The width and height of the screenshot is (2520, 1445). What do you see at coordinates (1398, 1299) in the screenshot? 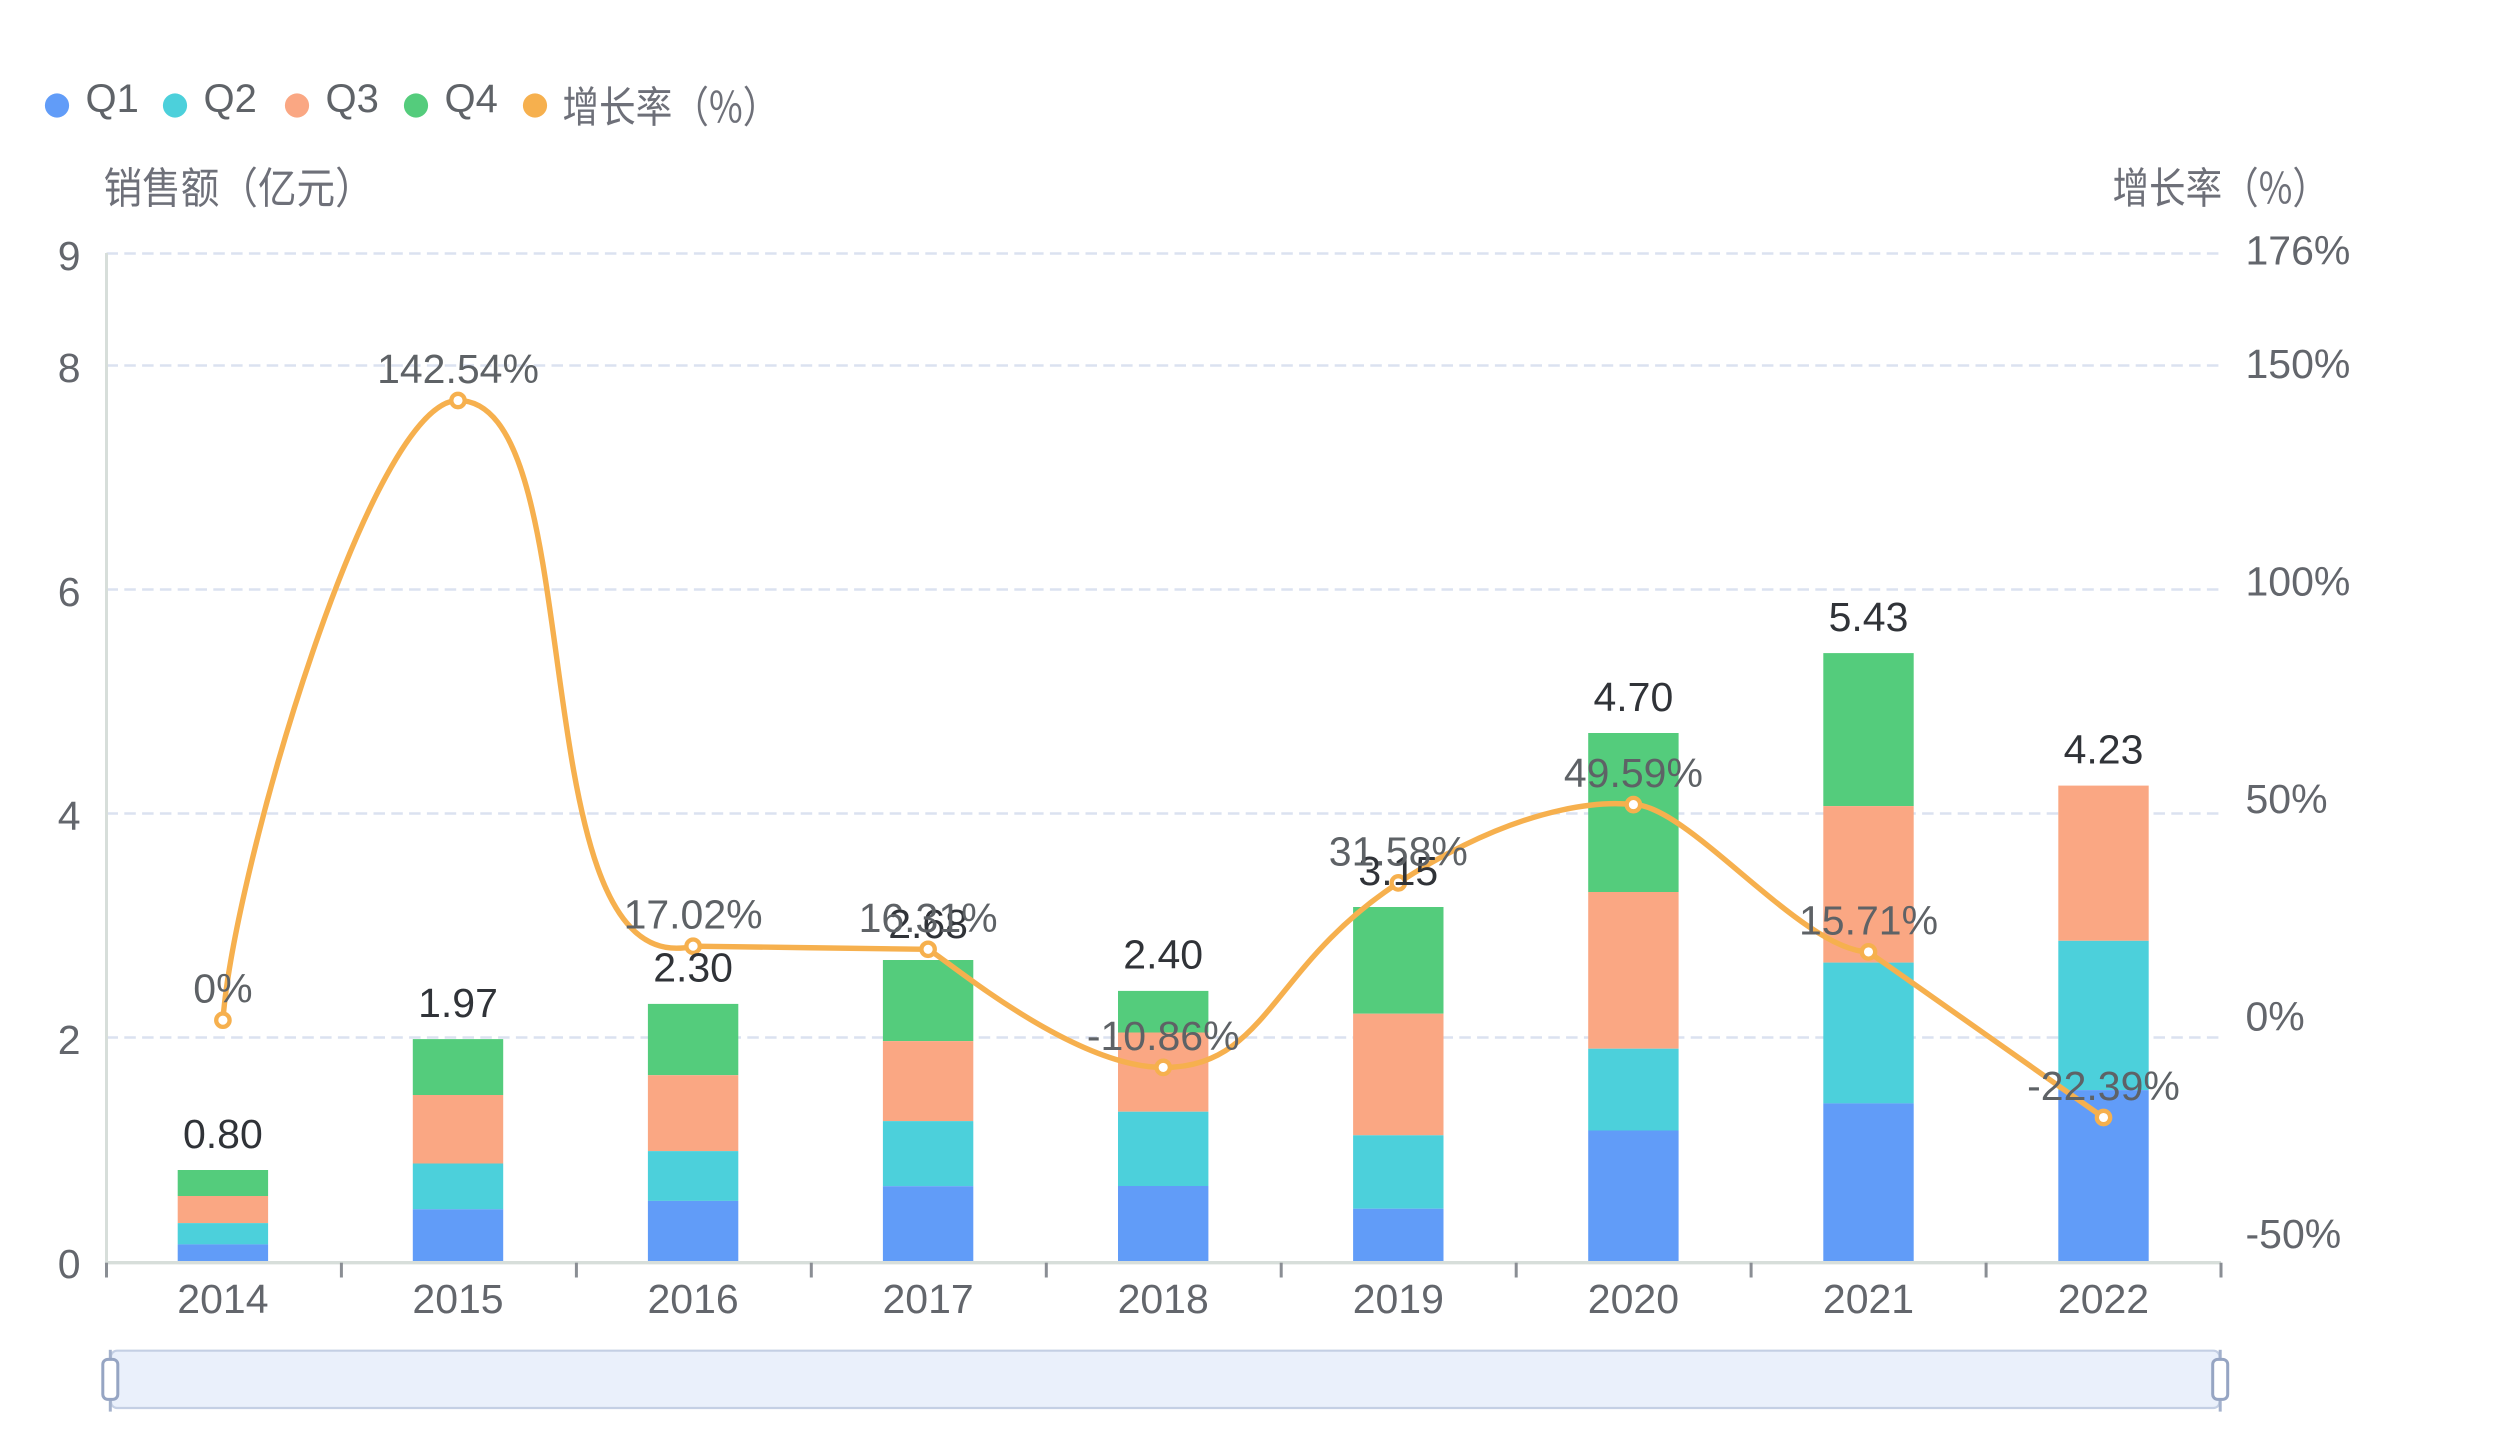
I see `svg-text: 2019` at bounding box center [1398, 1299].